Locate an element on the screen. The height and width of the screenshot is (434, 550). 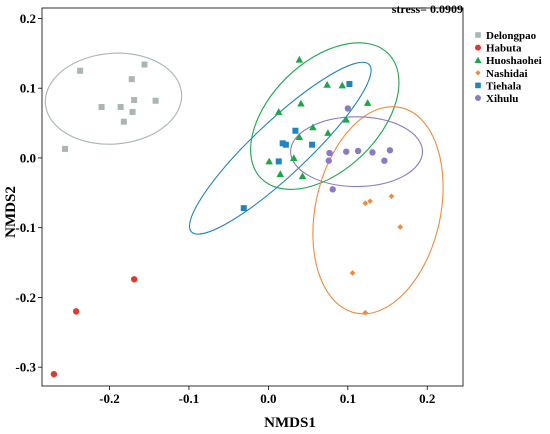
series-delongpao is located at coordinates (110, 106).